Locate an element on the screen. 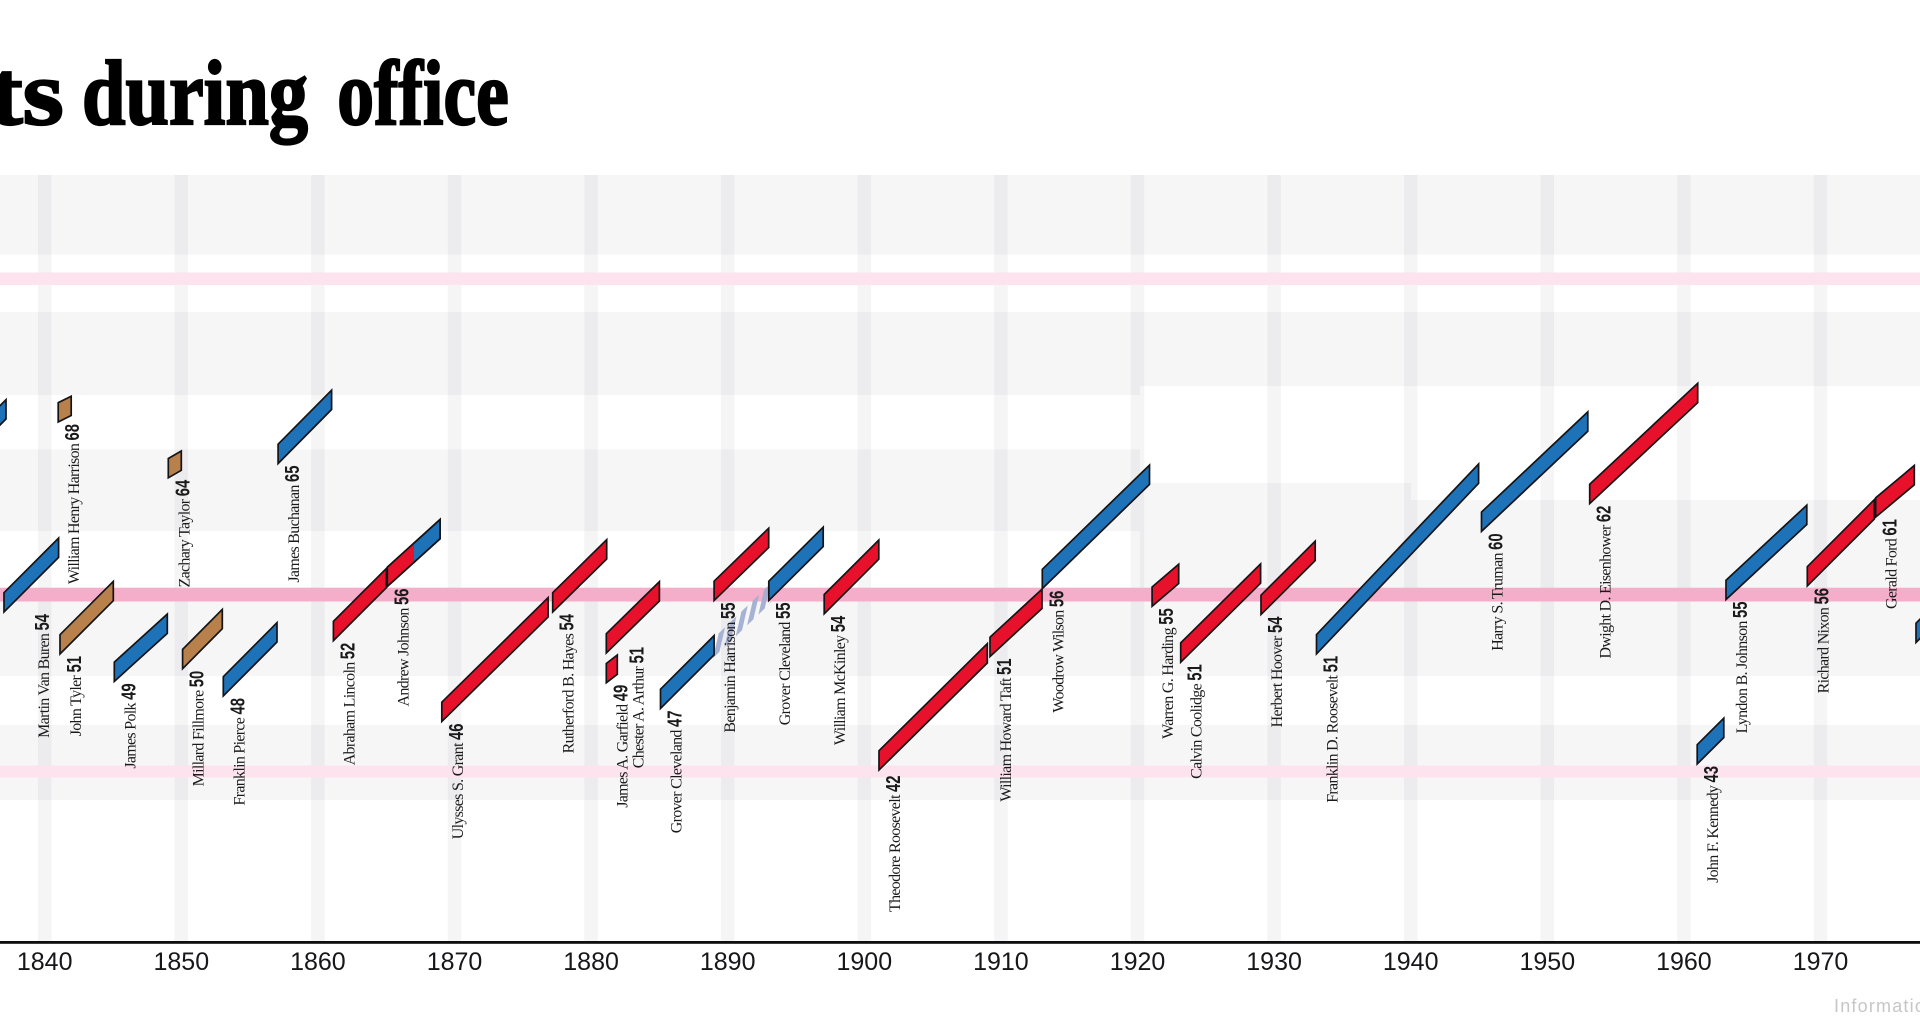 This screenshot has width=1920, height=1024. svg-text: 1850 is located at coordinates (181, 962).